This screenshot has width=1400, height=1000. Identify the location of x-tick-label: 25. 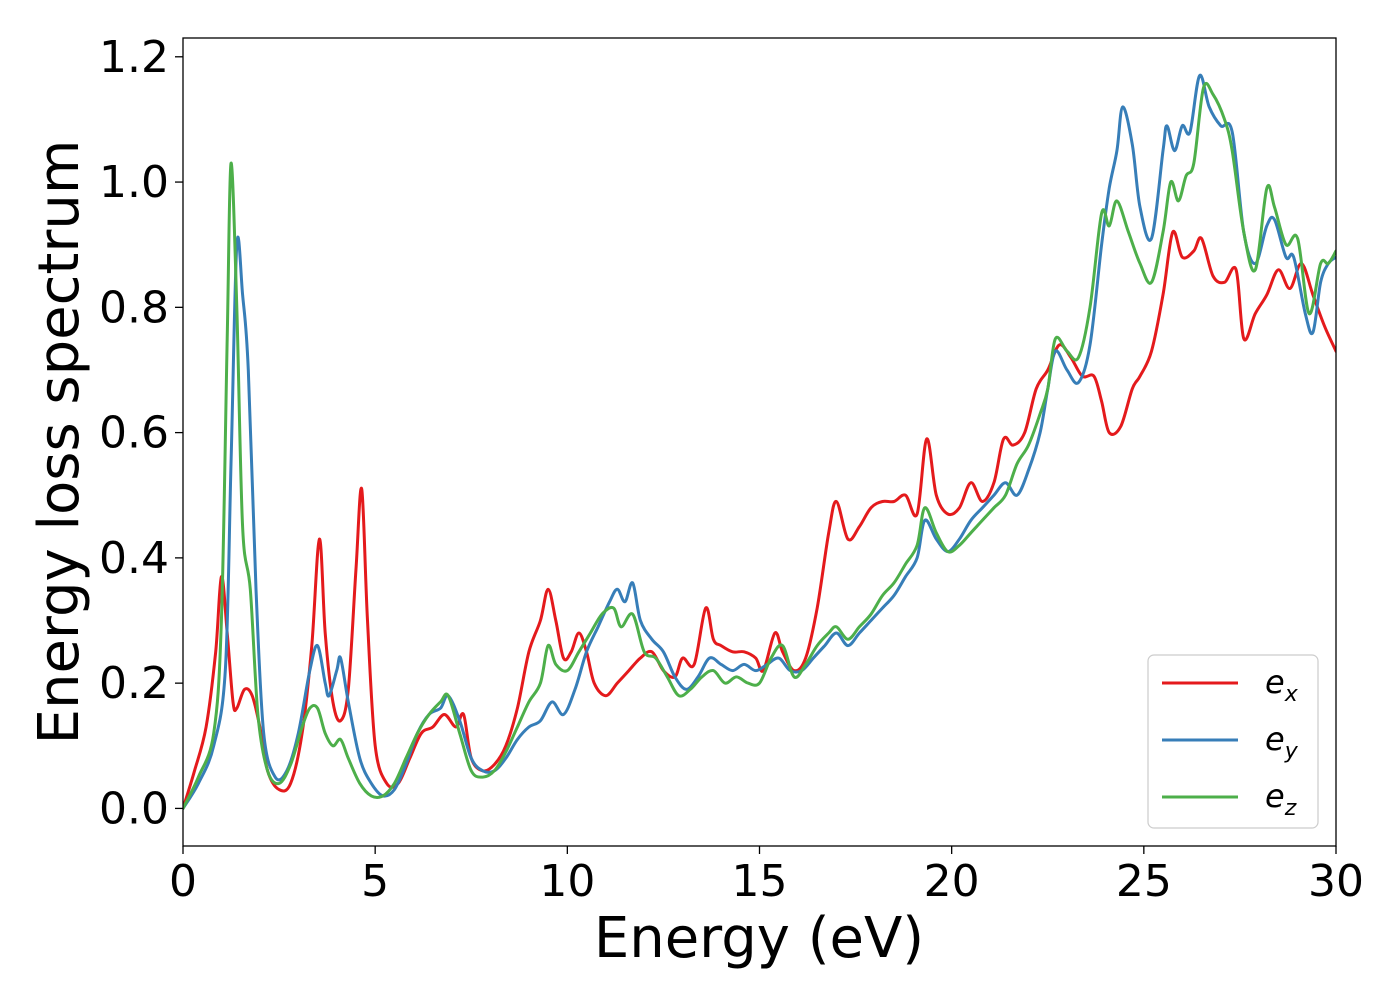
(1144, 881).